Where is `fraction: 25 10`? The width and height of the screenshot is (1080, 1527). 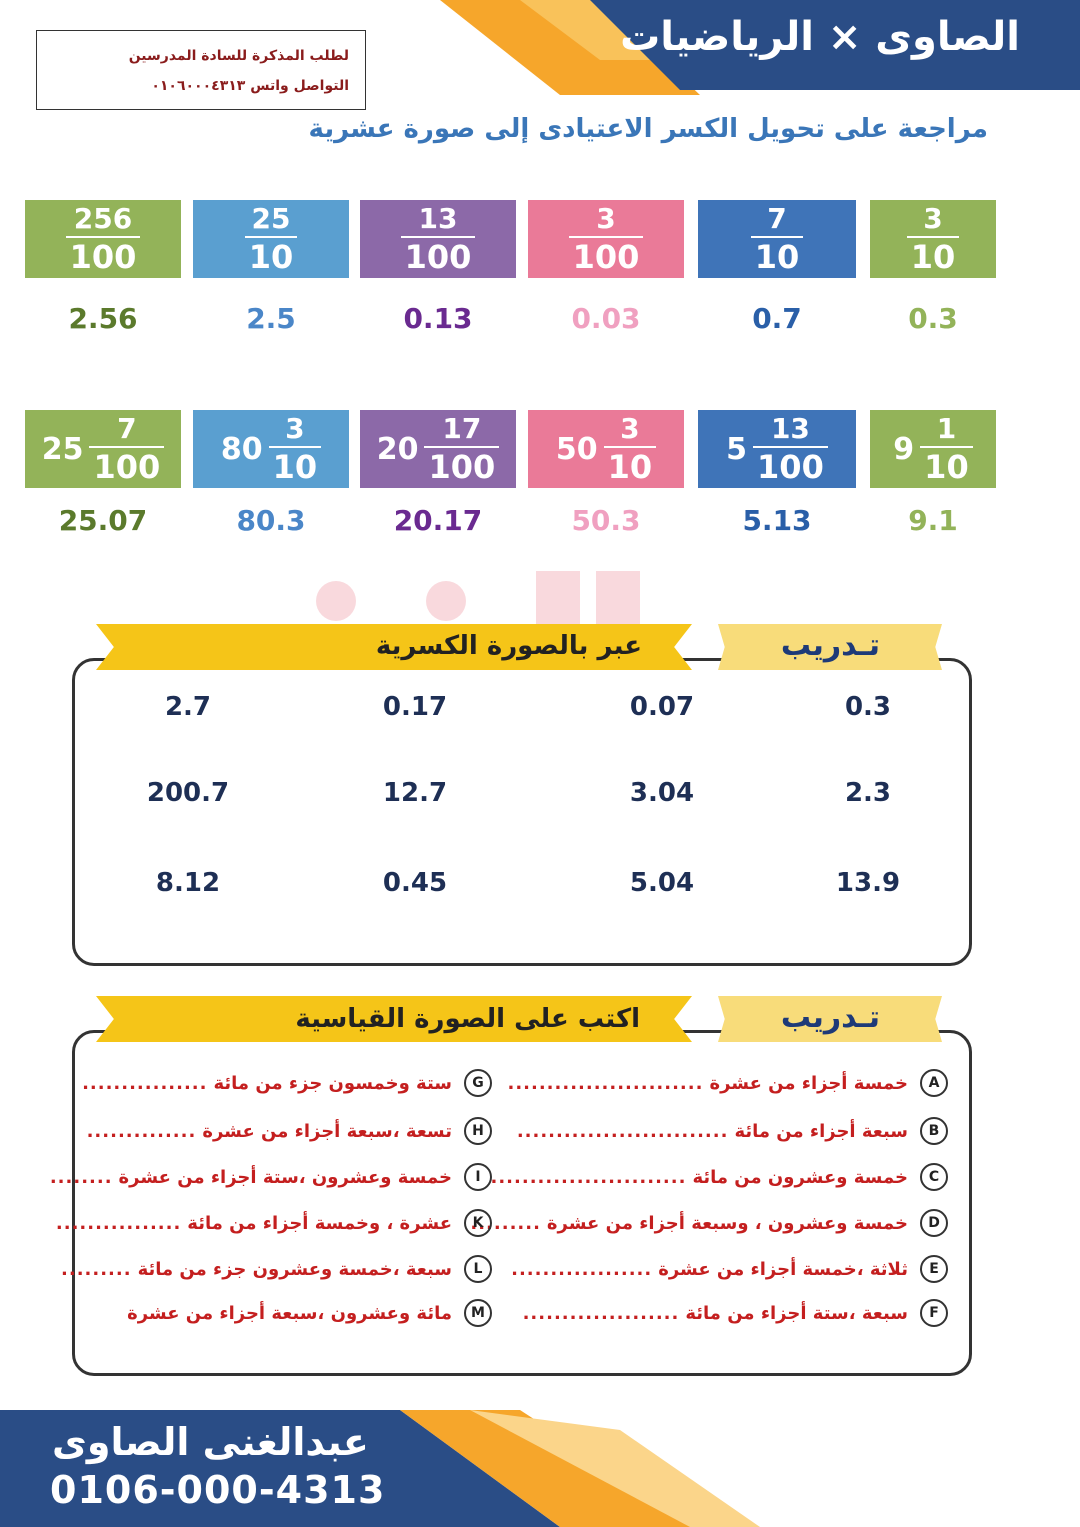 fraction: 25 10 is located at coordinates (271, 240).